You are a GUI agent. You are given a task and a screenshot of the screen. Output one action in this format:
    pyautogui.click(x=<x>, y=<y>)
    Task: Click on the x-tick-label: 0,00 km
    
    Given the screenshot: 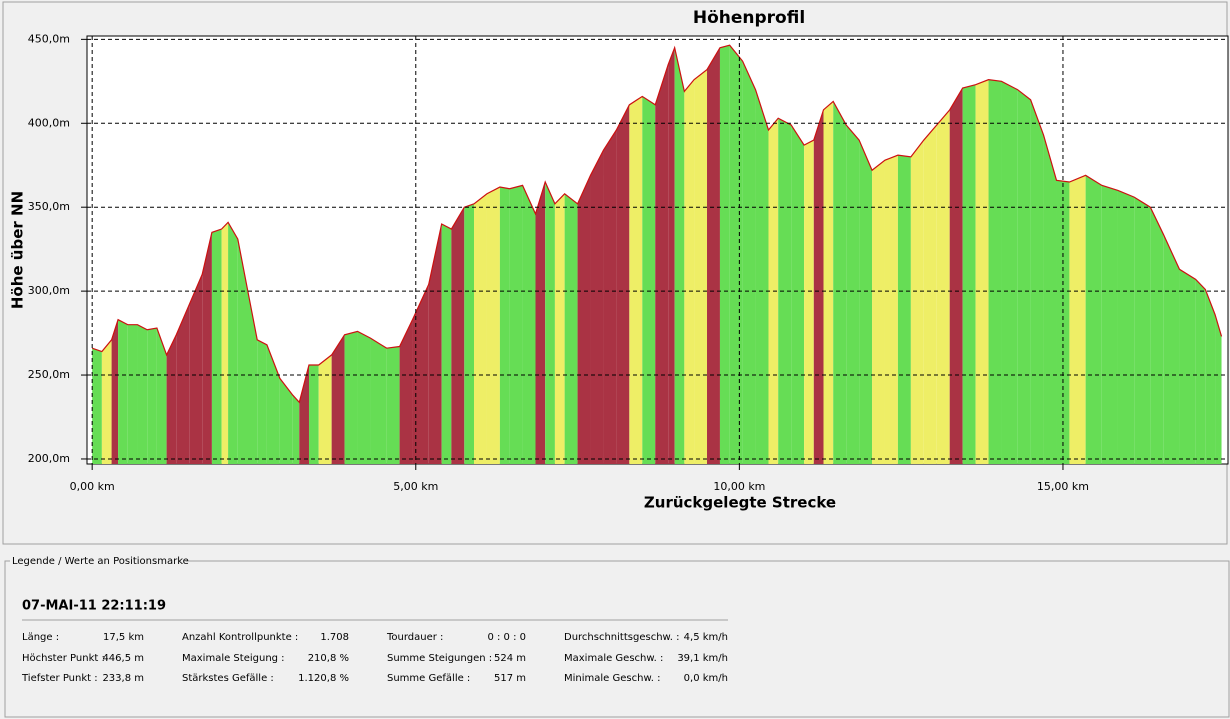 What is the action you would take?
    pyautogui.click(x=92, y=486)
    